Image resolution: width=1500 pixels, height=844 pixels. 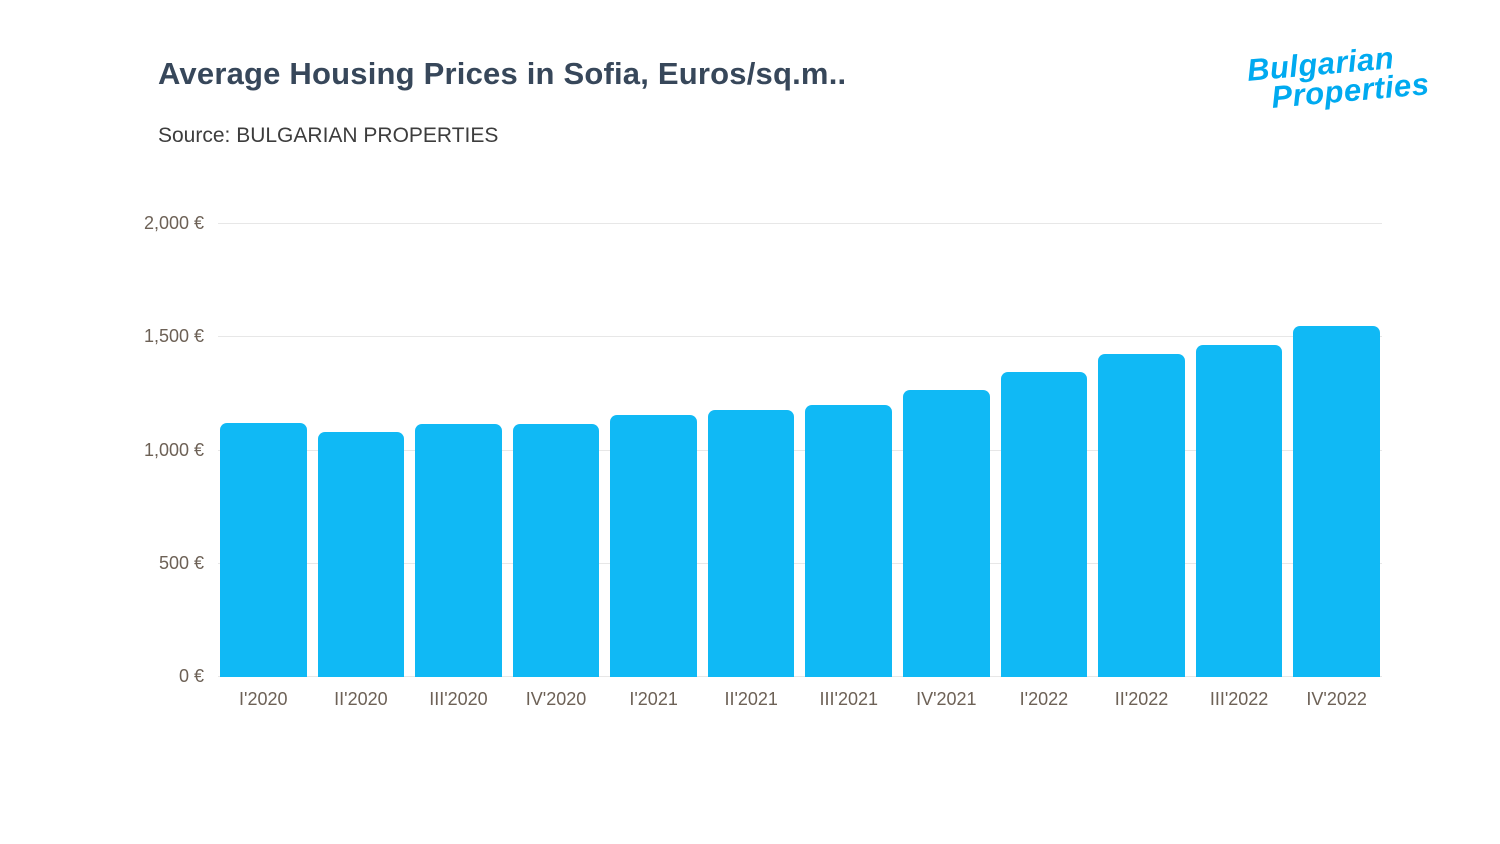 What do you see at coordinates (556, 699) in the screenshot?
I see `x-tick-label: IV'2020` at bounding box center [556, 699].